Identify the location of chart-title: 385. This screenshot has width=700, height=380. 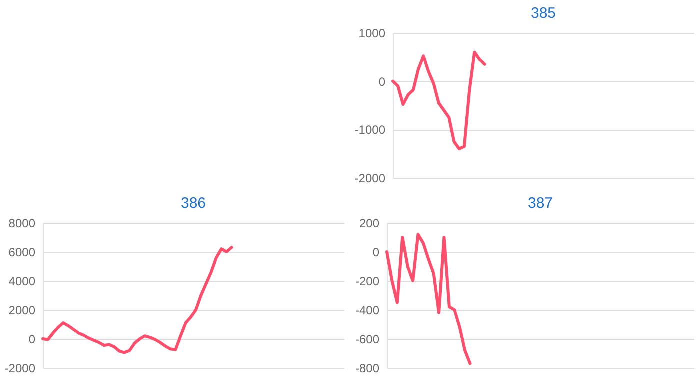
(543, 13).